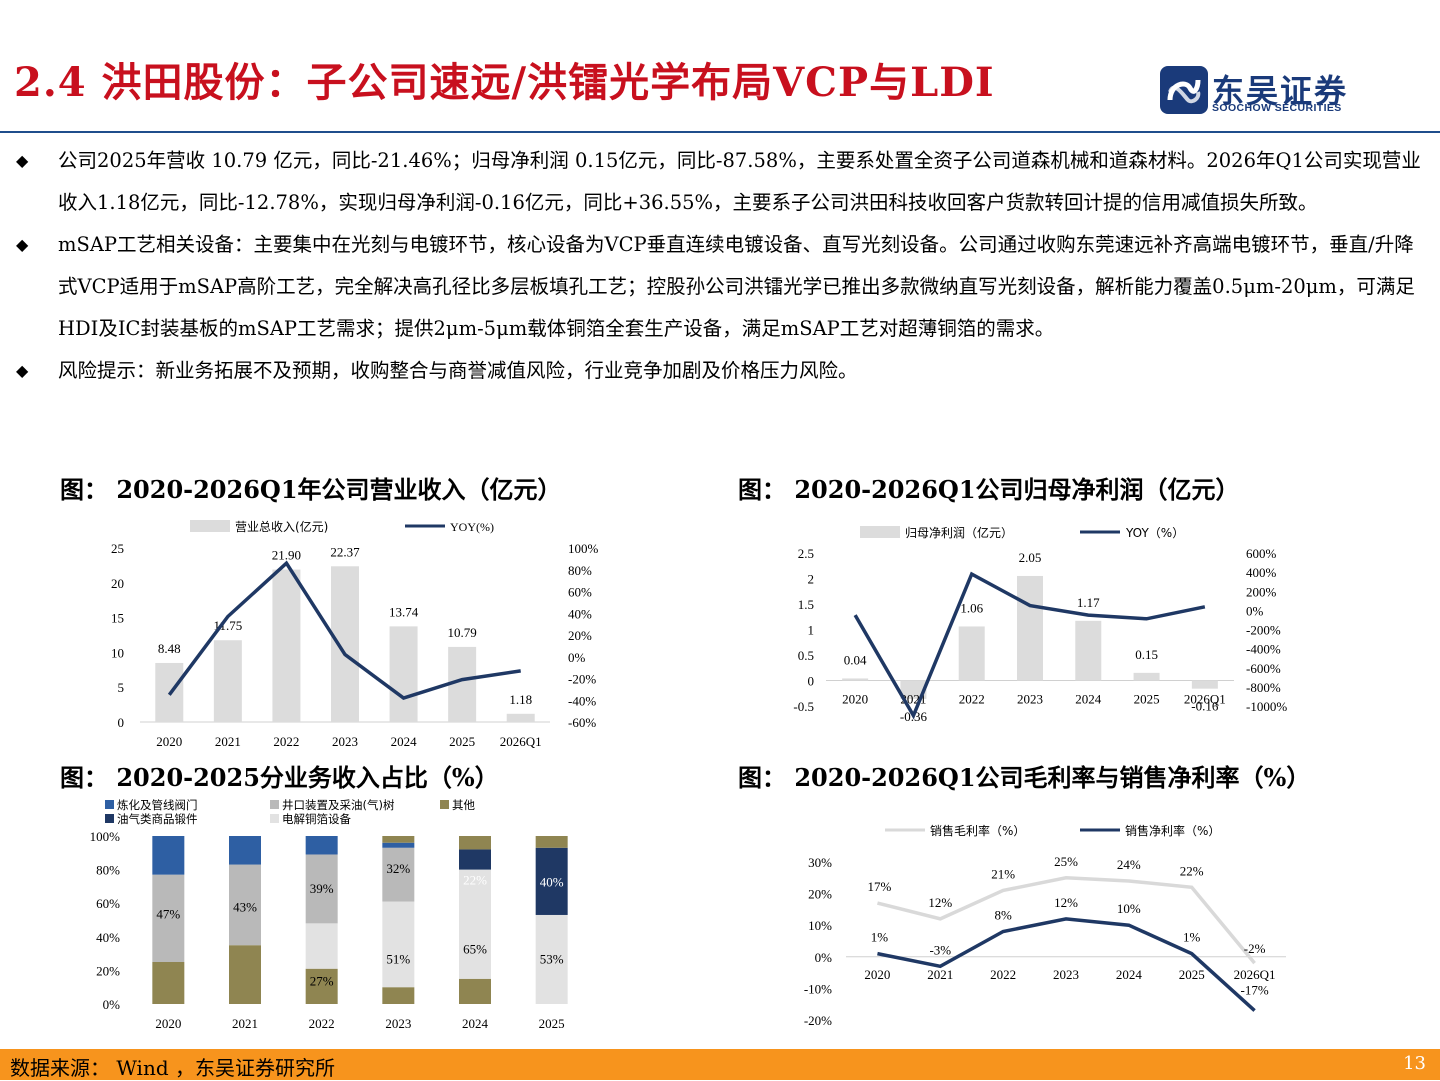 The image size is (1440, 1081). I want to click on segment-label: 40%, so click(552, 881).